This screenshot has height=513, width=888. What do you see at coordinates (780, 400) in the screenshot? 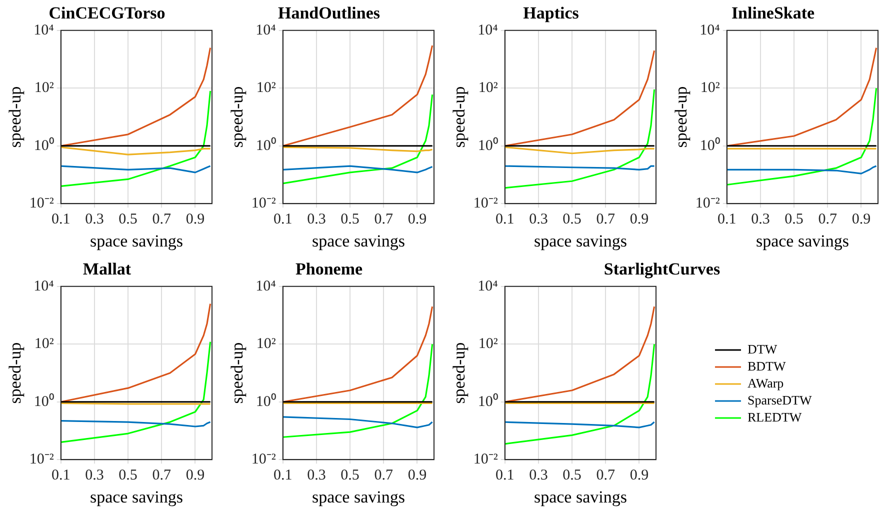
I see `legend-label: SparseDTW` at bounding box center [780, 400].